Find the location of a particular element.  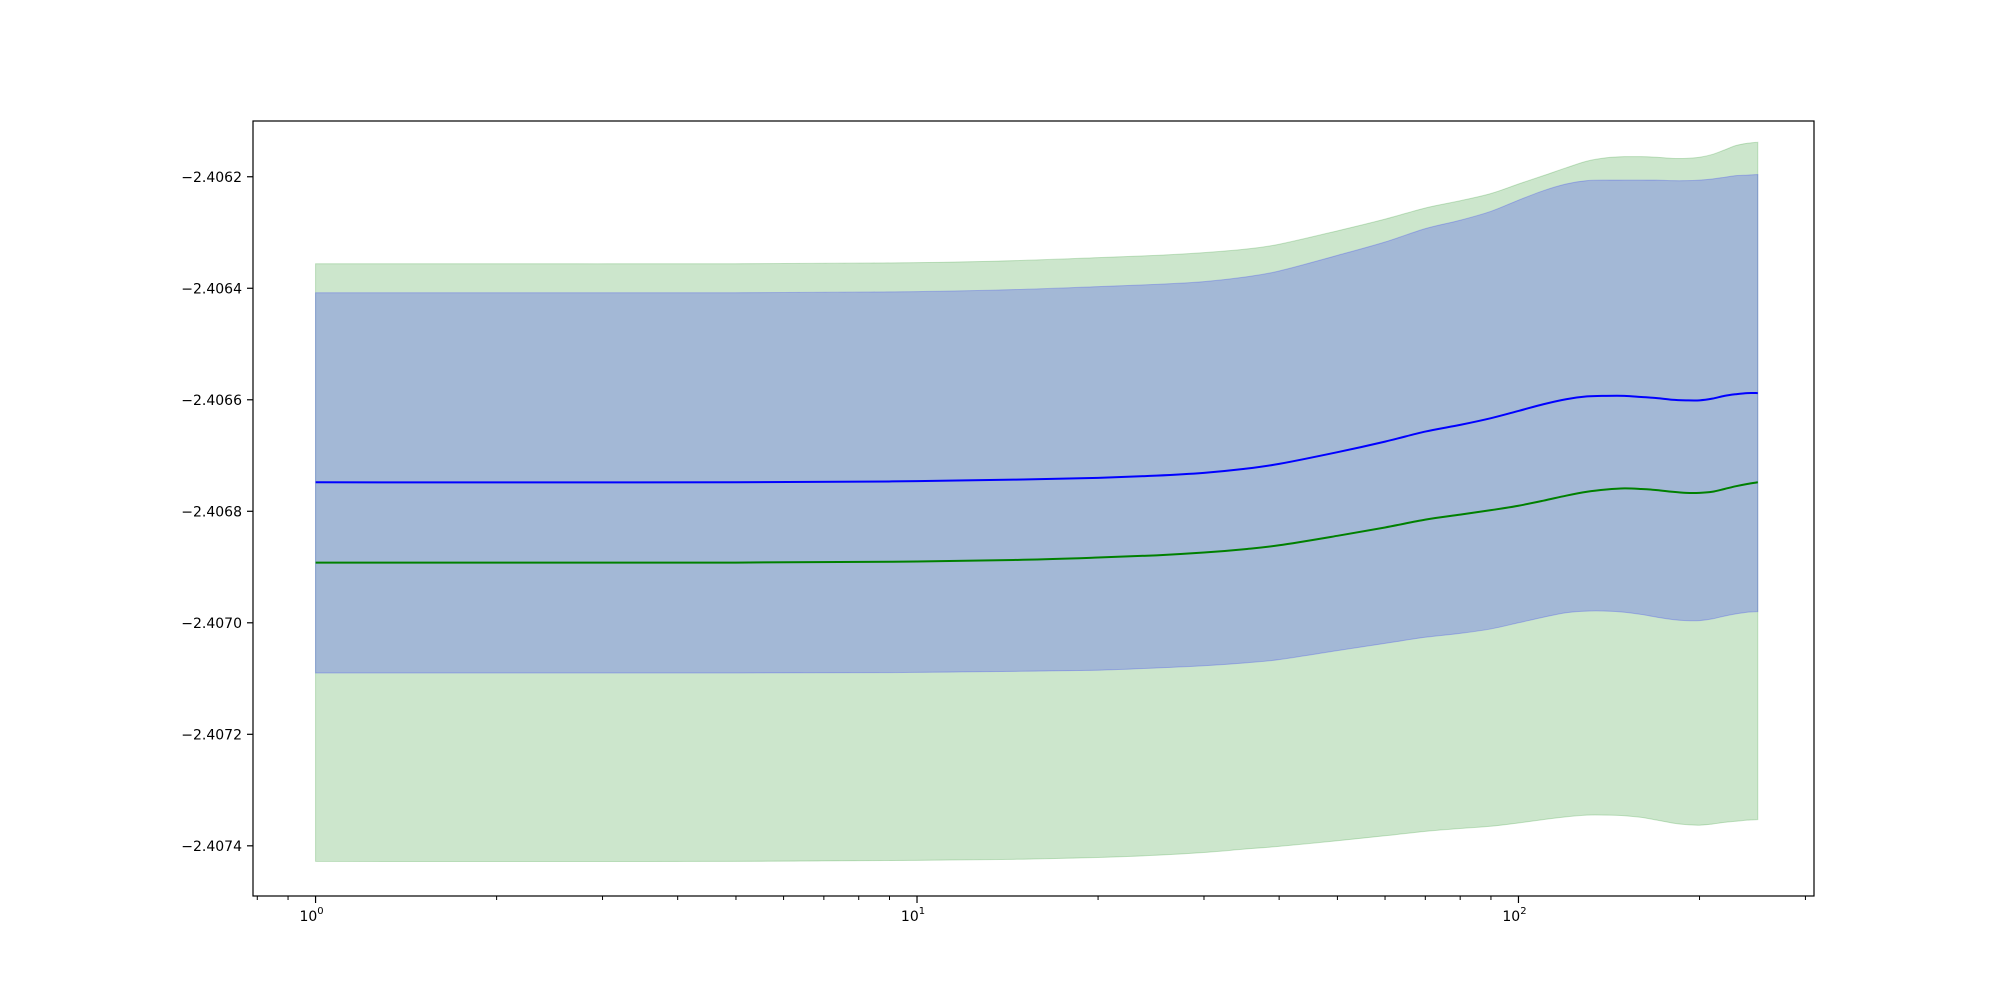

x-tick-label: 10⁰ is located at coordinates (311, 915).